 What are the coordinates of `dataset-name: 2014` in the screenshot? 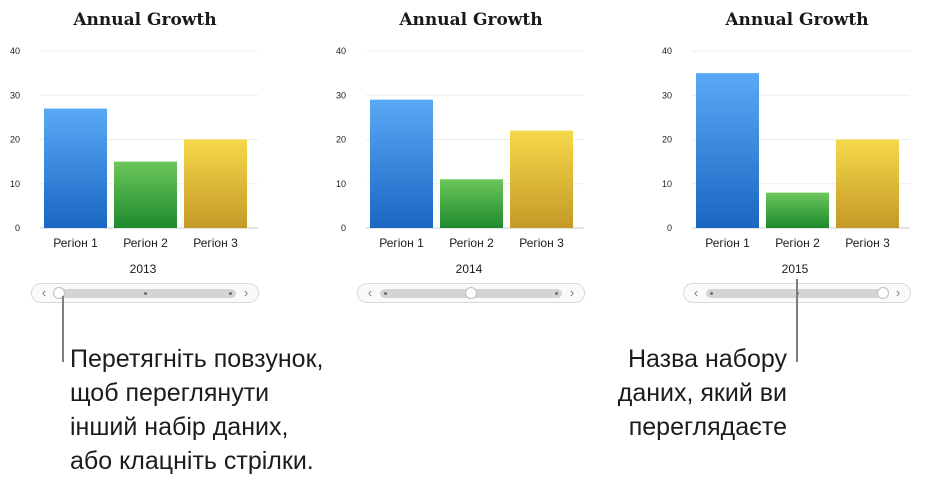 It's located at (469, 269).